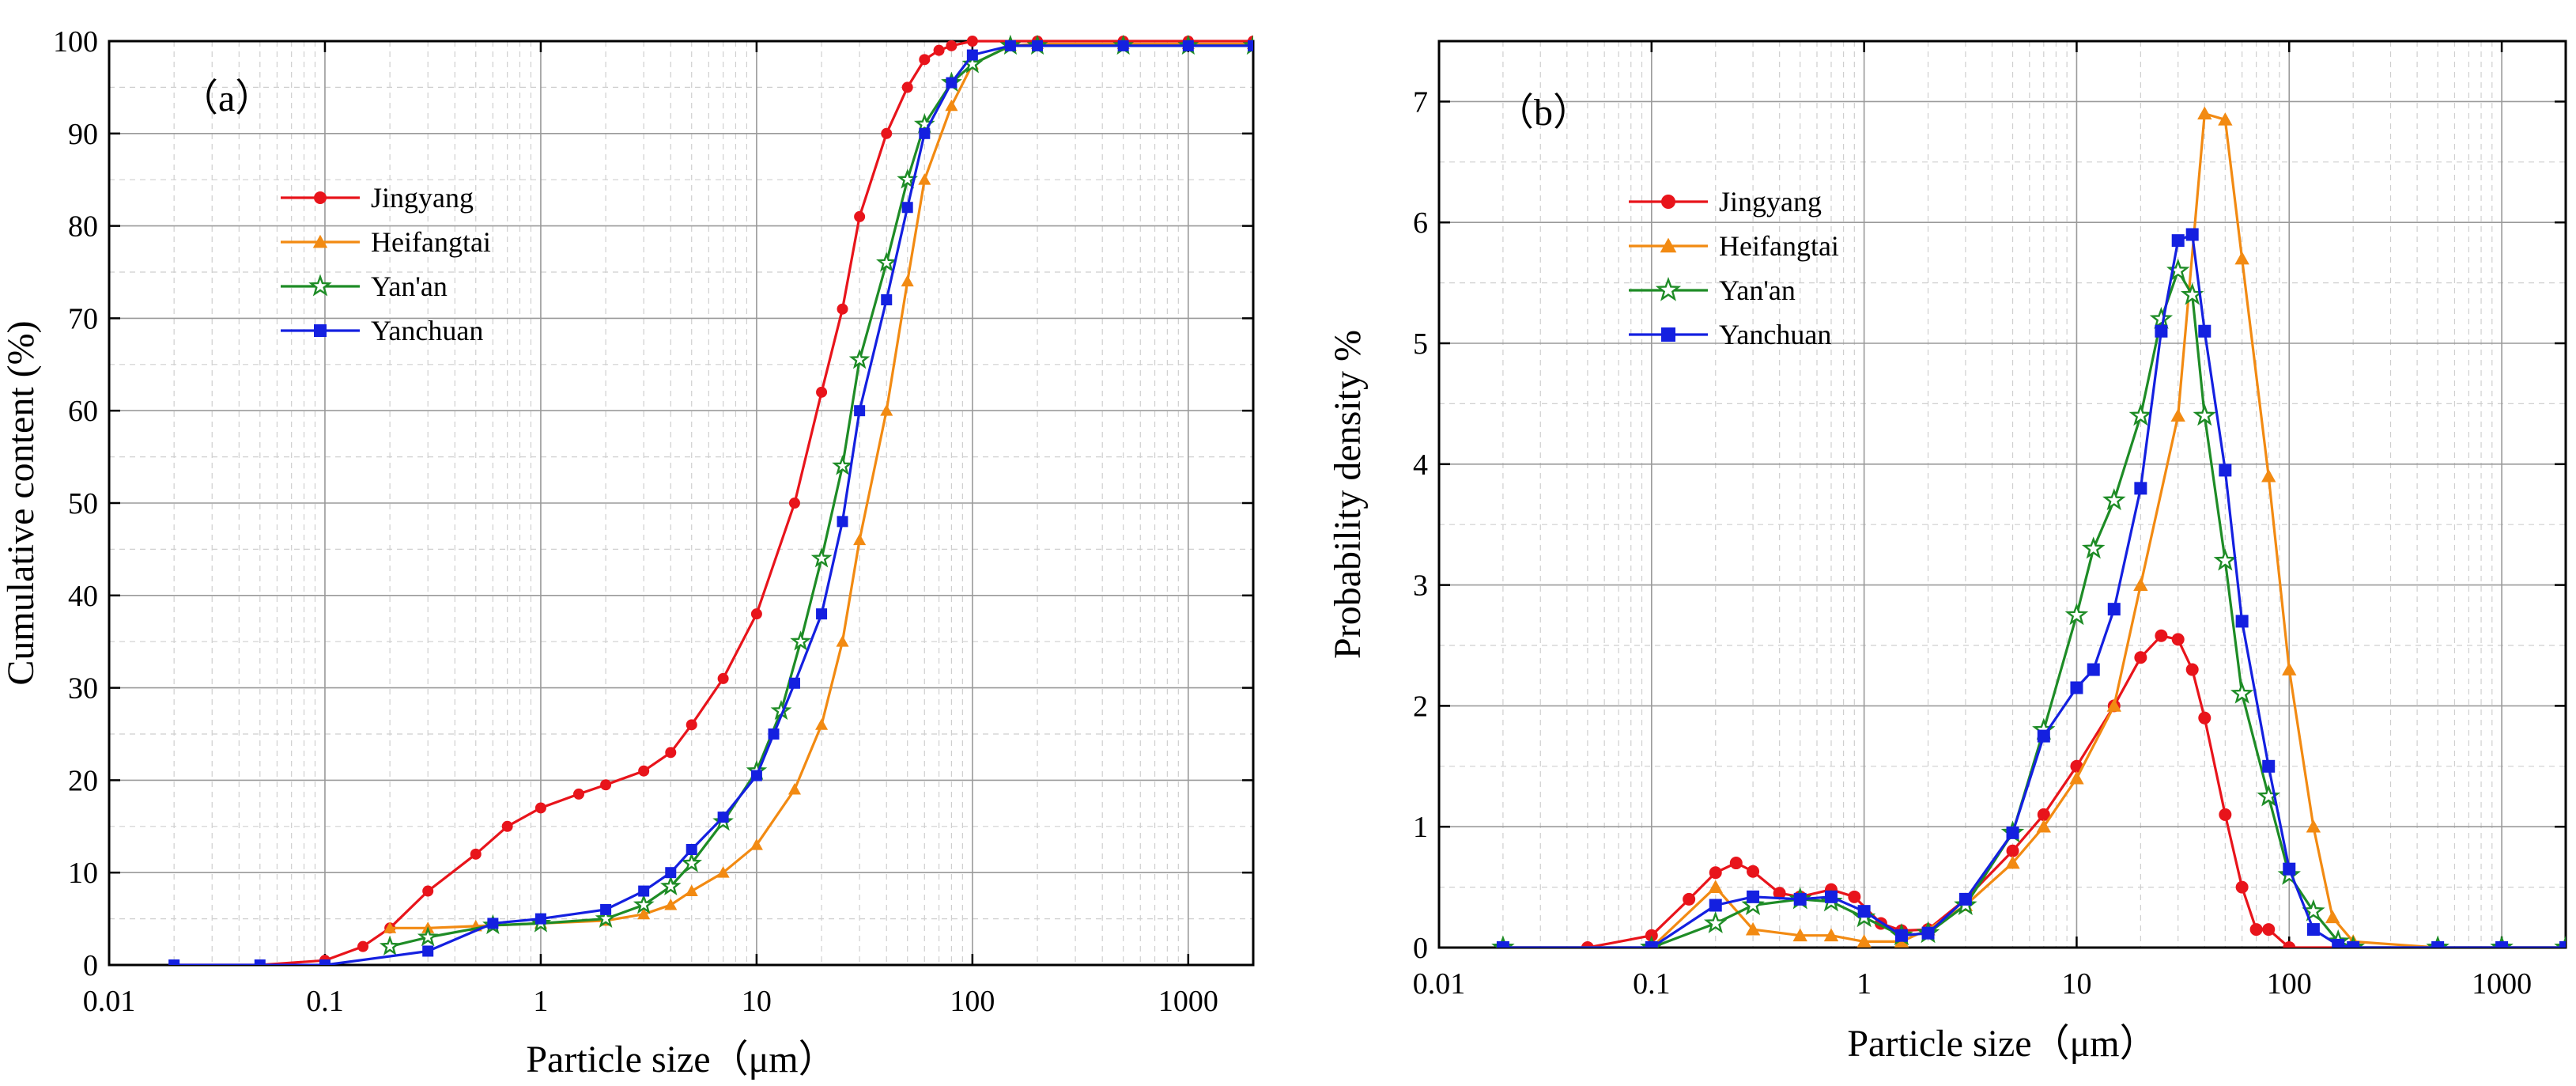 The height and width of the screenshot is (1086, 2576). What do you see at coordinates (75, 42) in the screenshot?
I see `y-tick-label: 100` at bounding box center [75, 42].